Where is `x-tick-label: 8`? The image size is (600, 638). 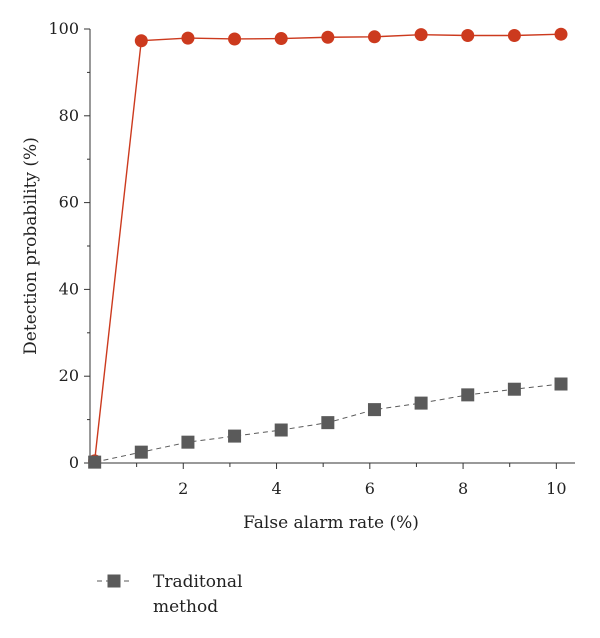
x-tick-label: 8 is located at coordinates (463, 488).